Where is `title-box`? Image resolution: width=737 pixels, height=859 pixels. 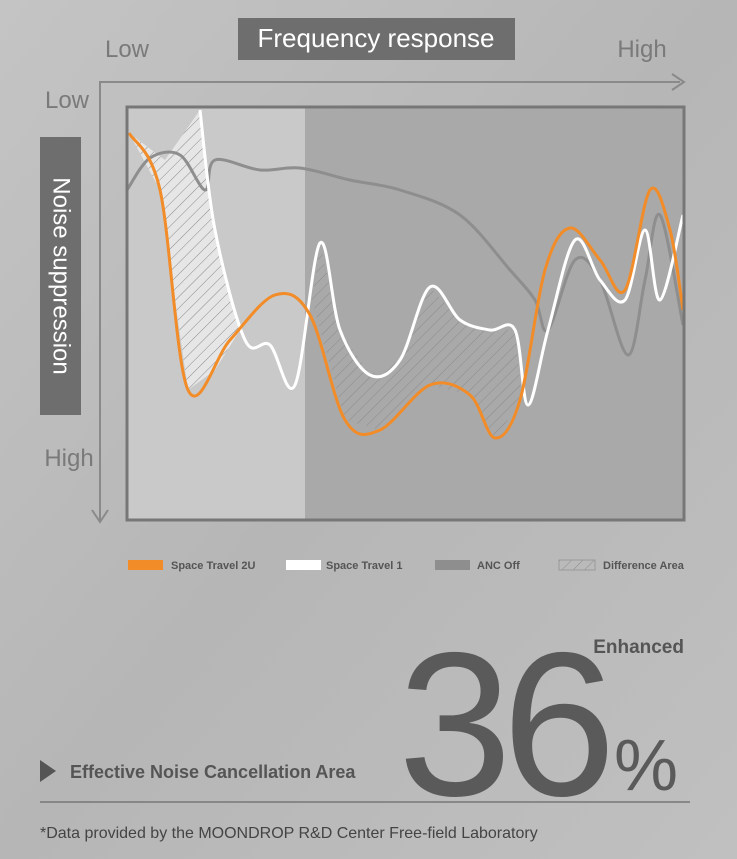 title-box is located at coordinates (376, 39).